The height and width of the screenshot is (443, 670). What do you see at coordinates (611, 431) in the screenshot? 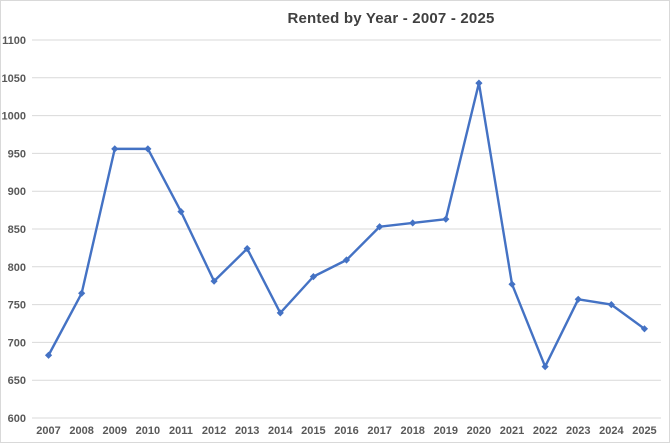
I see `x-tick-label: 2024` at bounding box center [611, 431].